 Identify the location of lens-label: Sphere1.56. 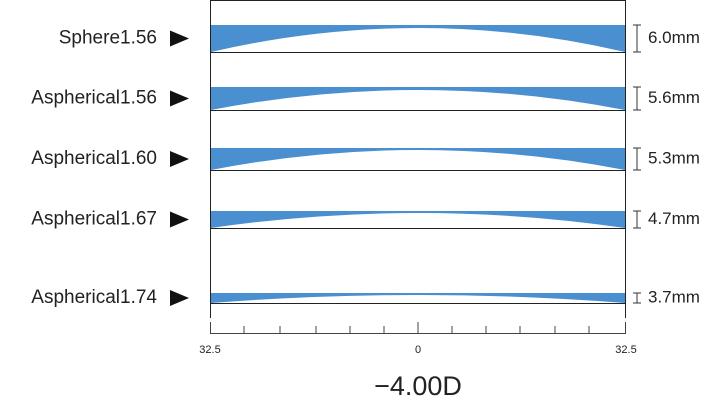
(108, 38).